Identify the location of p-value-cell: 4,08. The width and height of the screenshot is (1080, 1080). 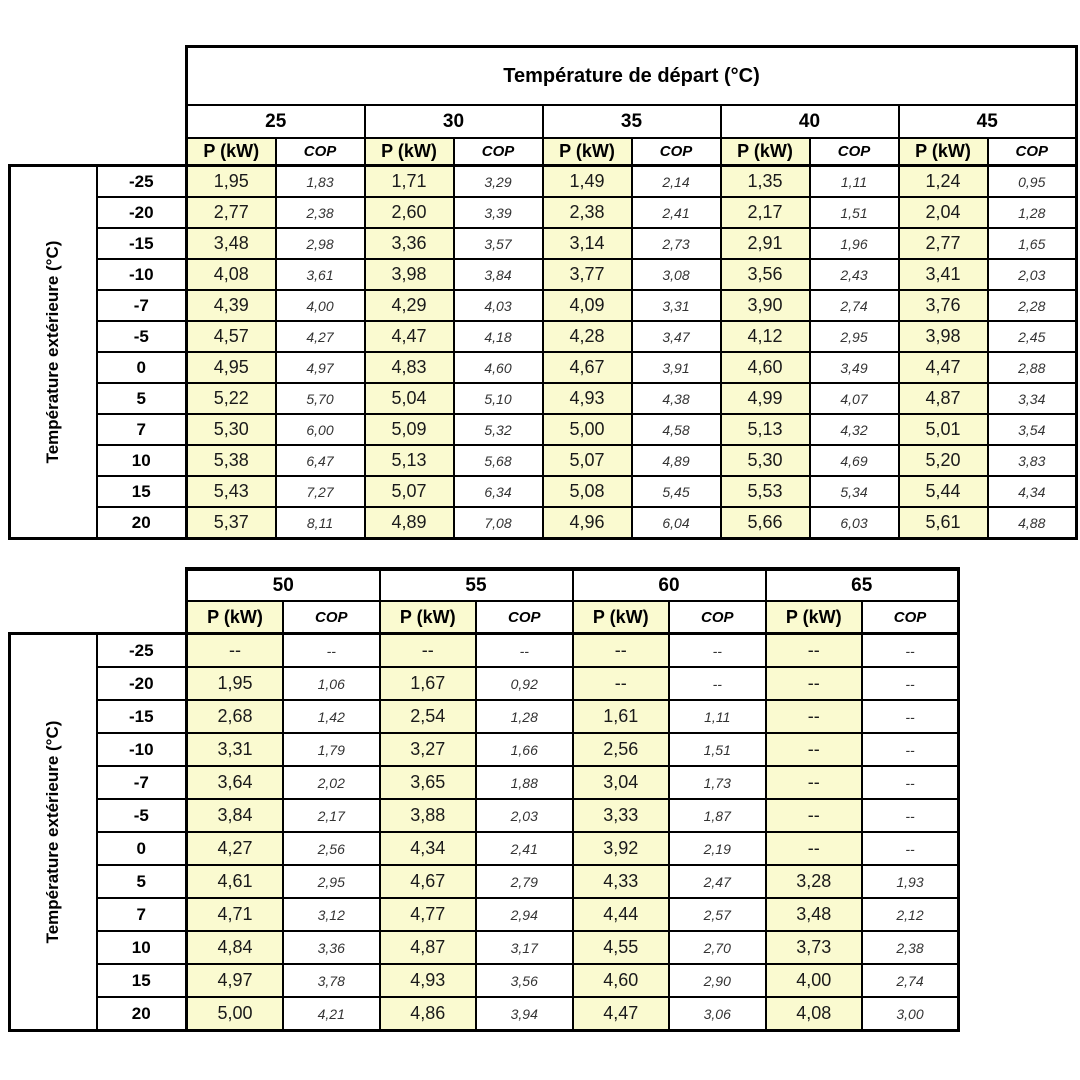
(813, 1014).